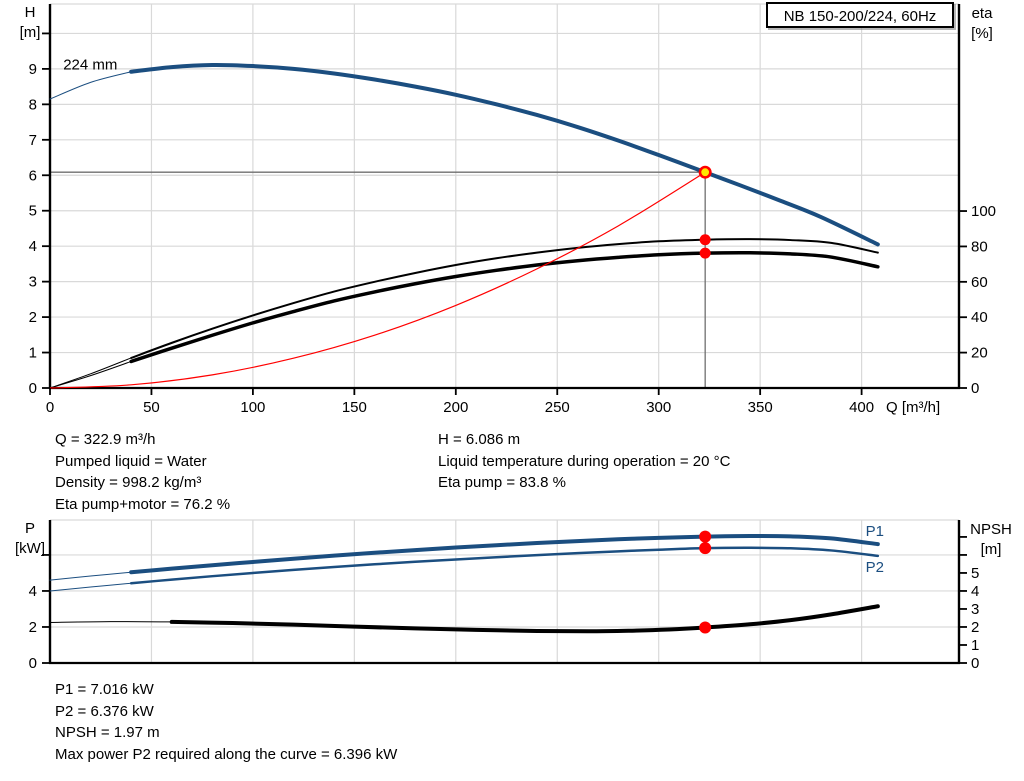 This screenshot has width=1024, height=781. Describe the element at coordinates (33, 211) in the screenshot. I see `tick-label-left: 5` at that location.